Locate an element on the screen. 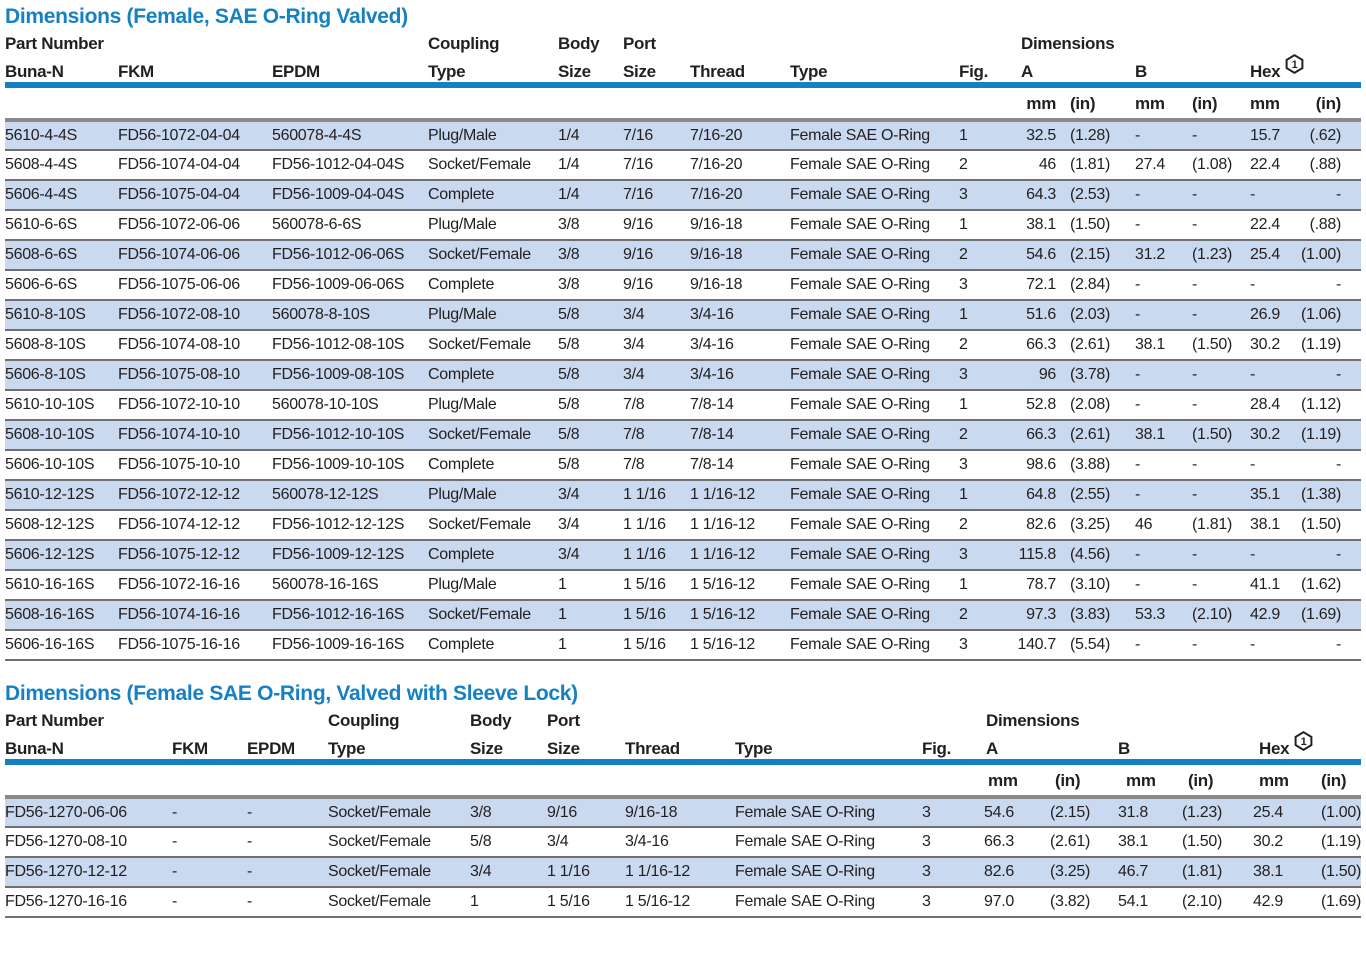  table-cell: 72.1 is located at coordinates (1037, 285).